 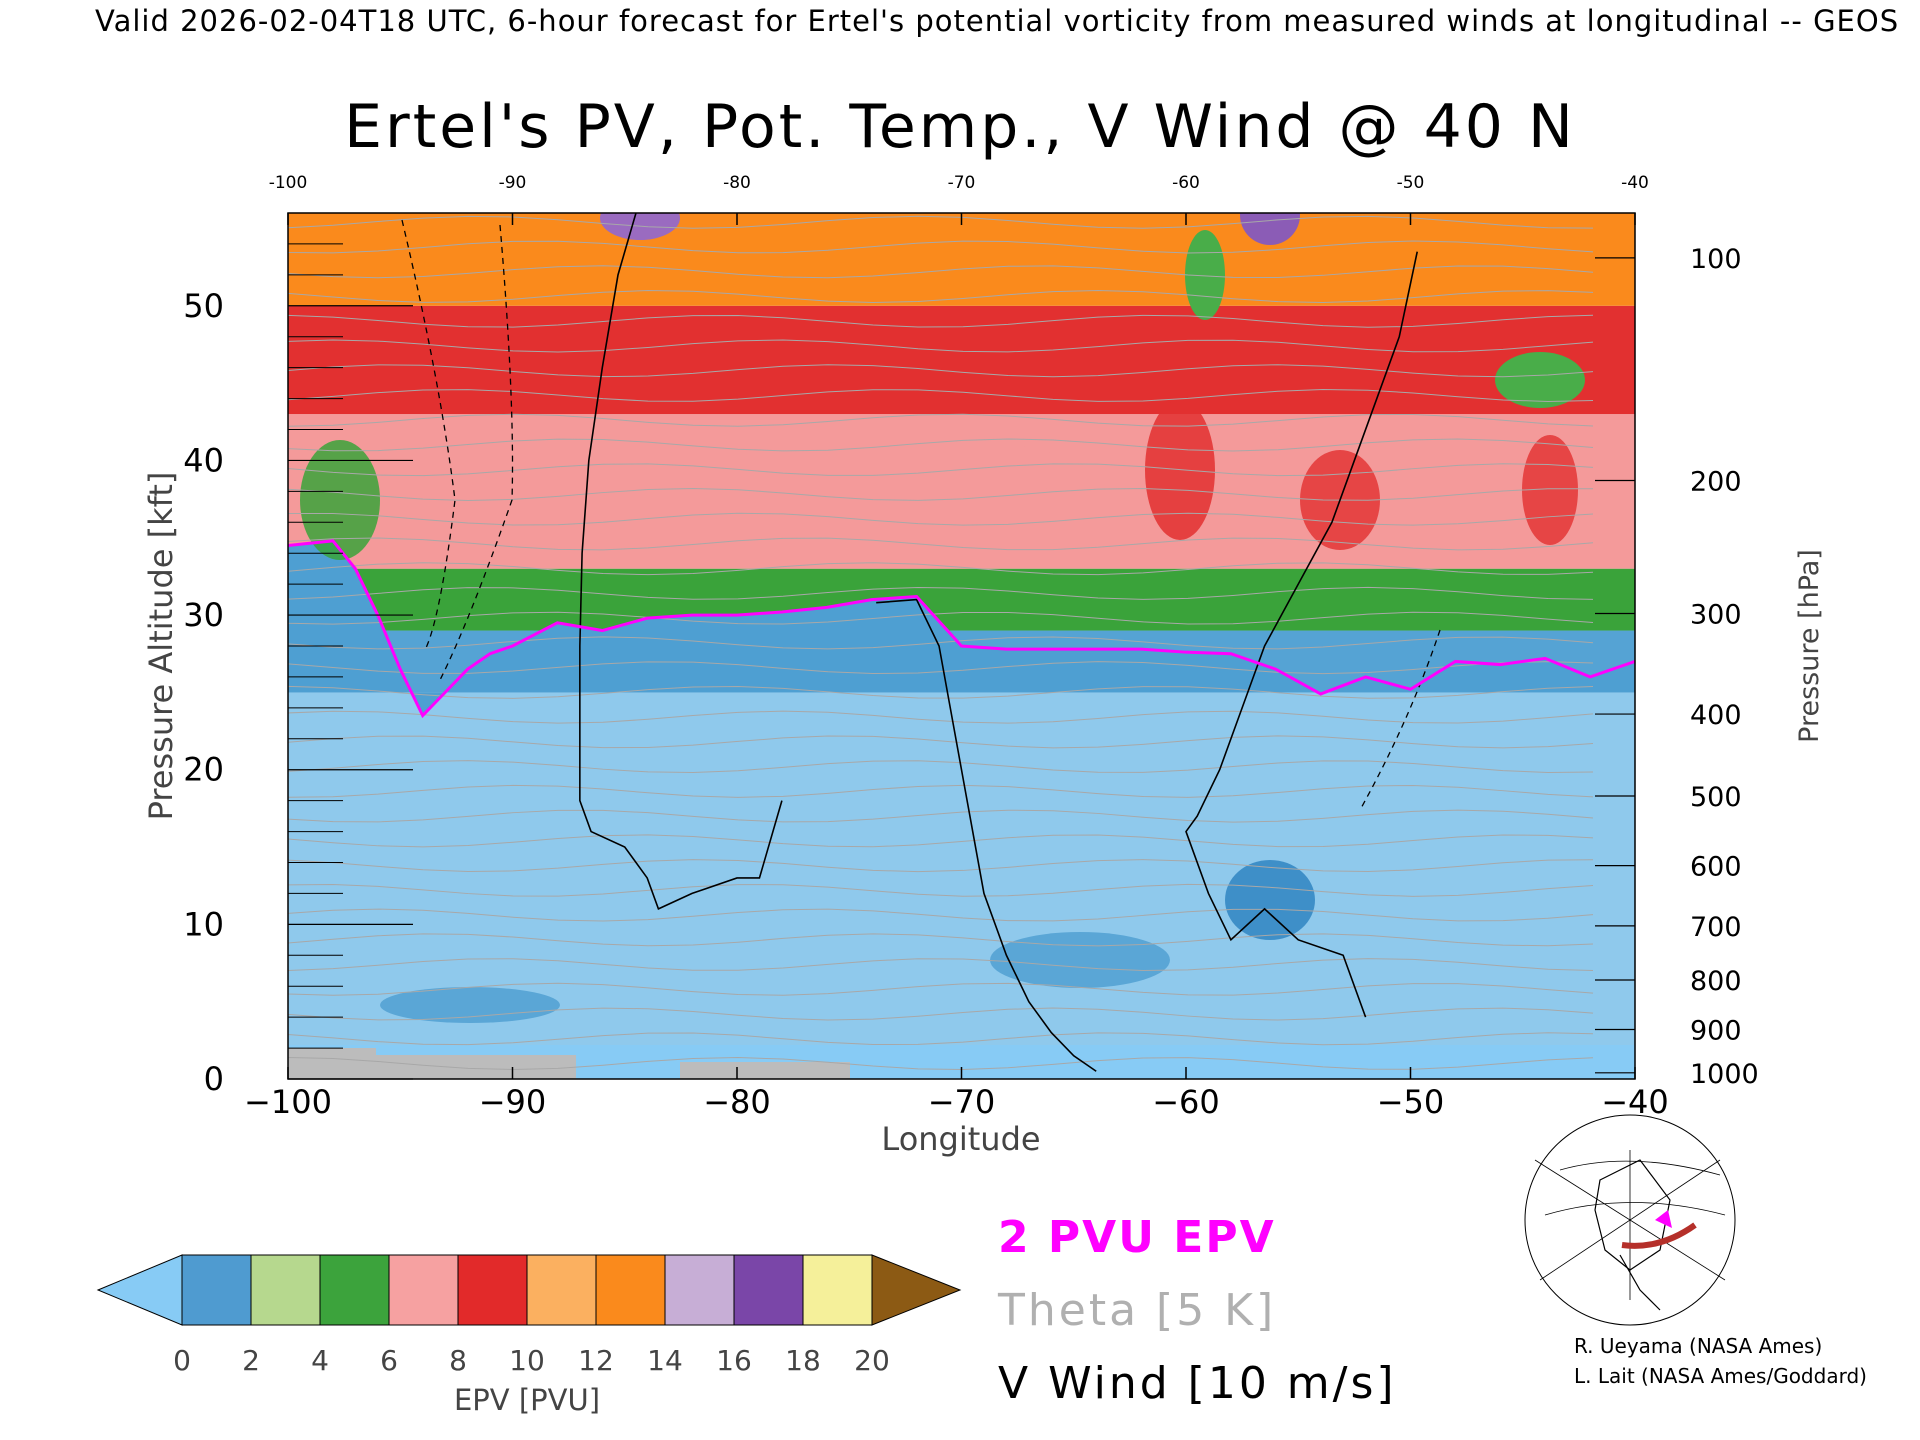 What do you see at coordinates (916, 1290) in the screenshot?
I see `colorbar-over-arrow` at bounding box center [916, 1290].